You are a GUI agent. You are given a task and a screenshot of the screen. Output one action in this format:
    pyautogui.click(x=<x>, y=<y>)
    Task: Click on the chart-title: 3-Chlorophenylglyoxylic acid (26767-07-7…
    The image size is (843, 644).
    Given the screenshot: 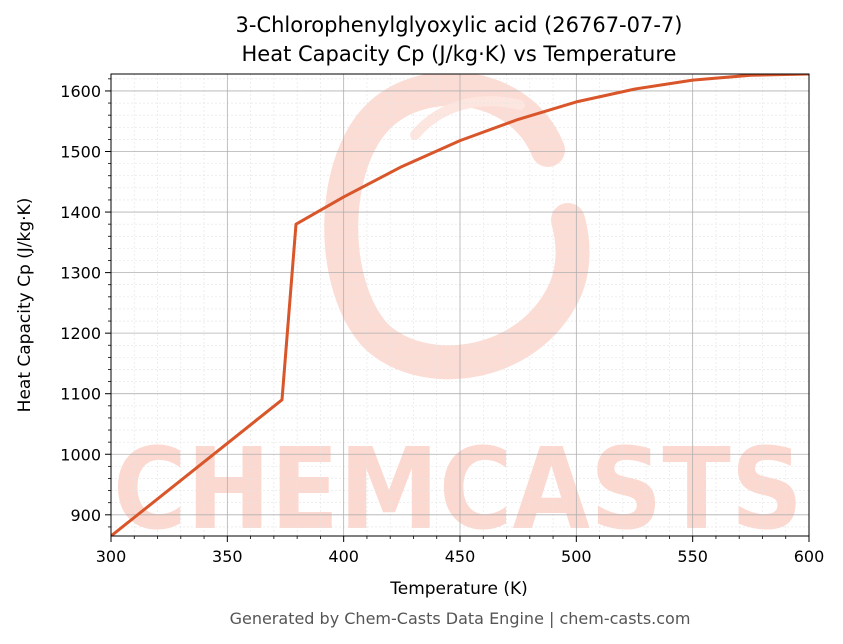 What is the action you would take?
    pyautogui.click(x=459, y=25)
    